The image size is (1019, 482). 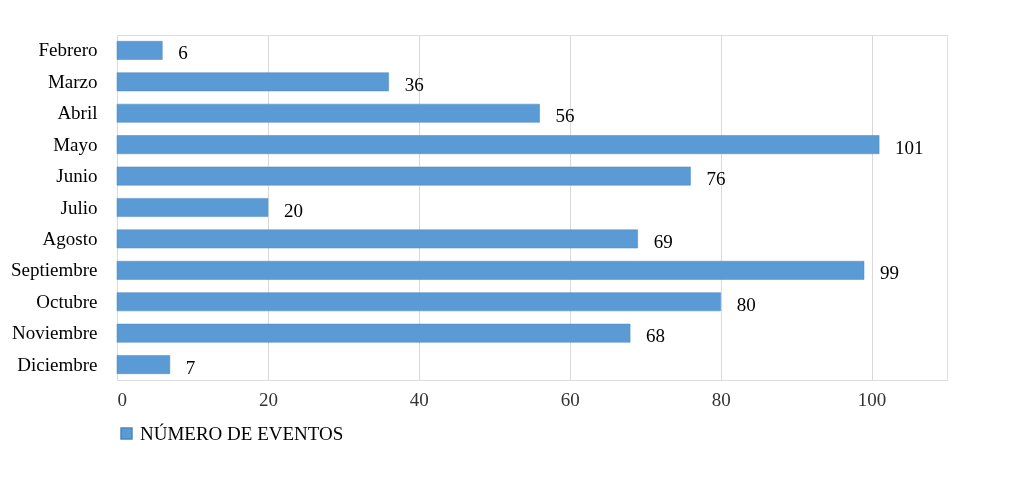 I want to click on data-label: 99, so click(x=889, y=273).